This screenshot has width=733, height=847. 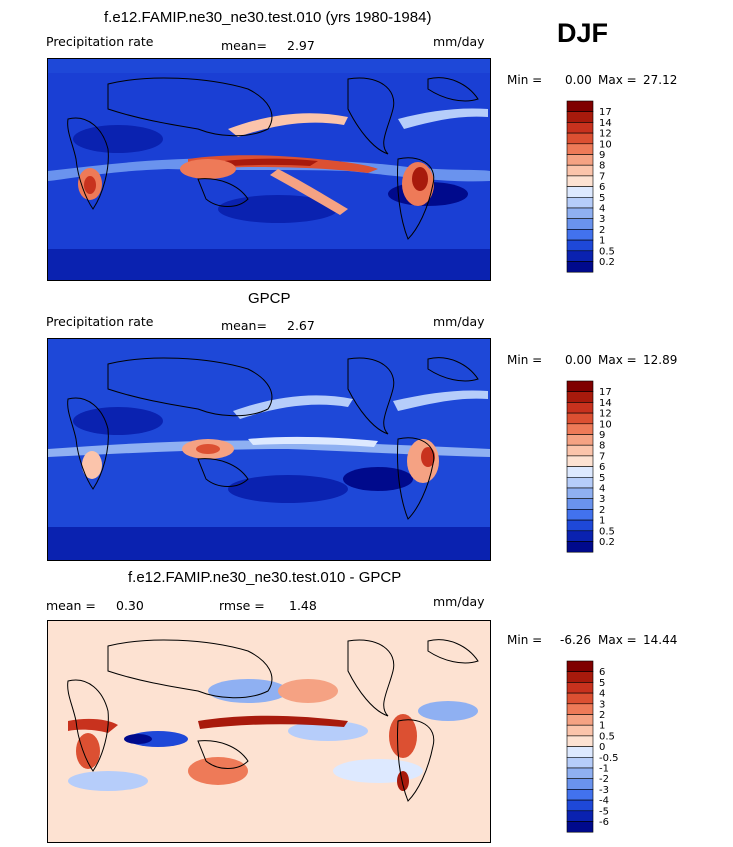 What do you see at coordinates (604, 790) in the screenshot?
I see `colorbar-tick-label: -3` at bounding box center [604, 790].